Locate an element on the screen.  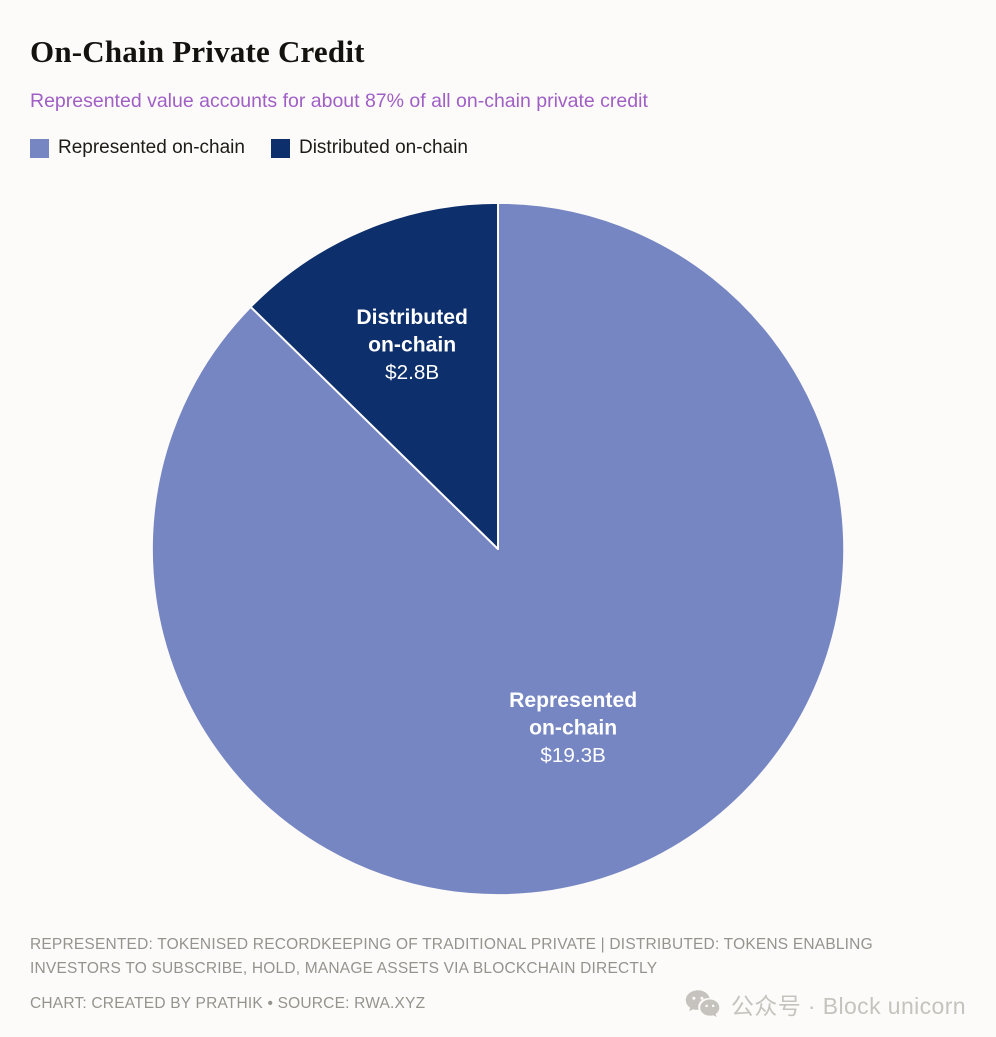
legend-item-represented: Represented on-chain is located at coordinates (137, 148).